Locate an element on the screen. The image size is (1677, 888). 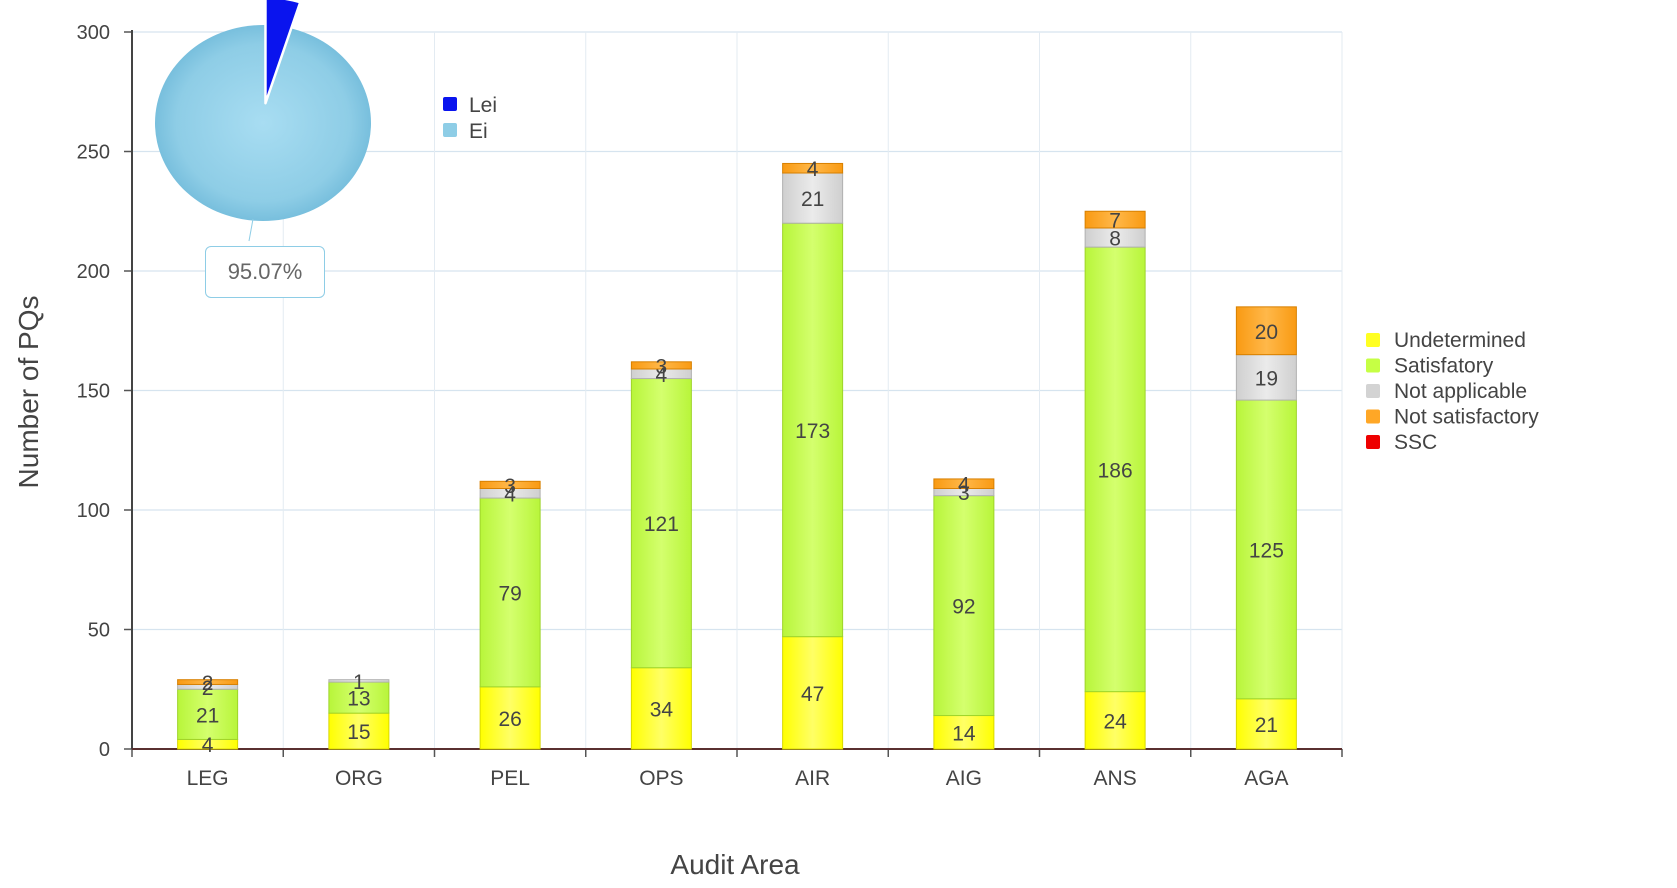
data-label: 8 is located at coordinates (1115, 239).